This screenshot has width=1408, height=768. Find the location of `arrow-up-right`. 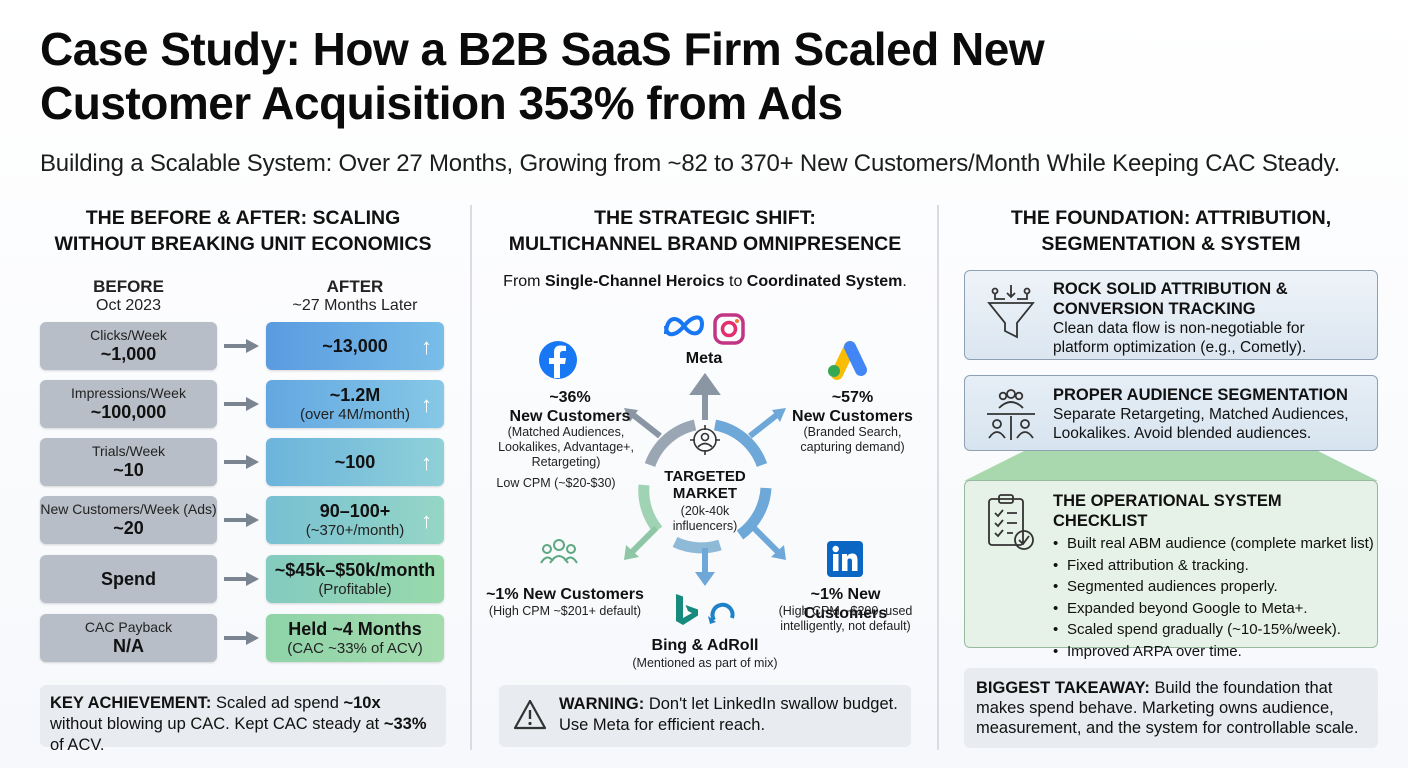

arrow-up-right is located at coordinates (764, 425).